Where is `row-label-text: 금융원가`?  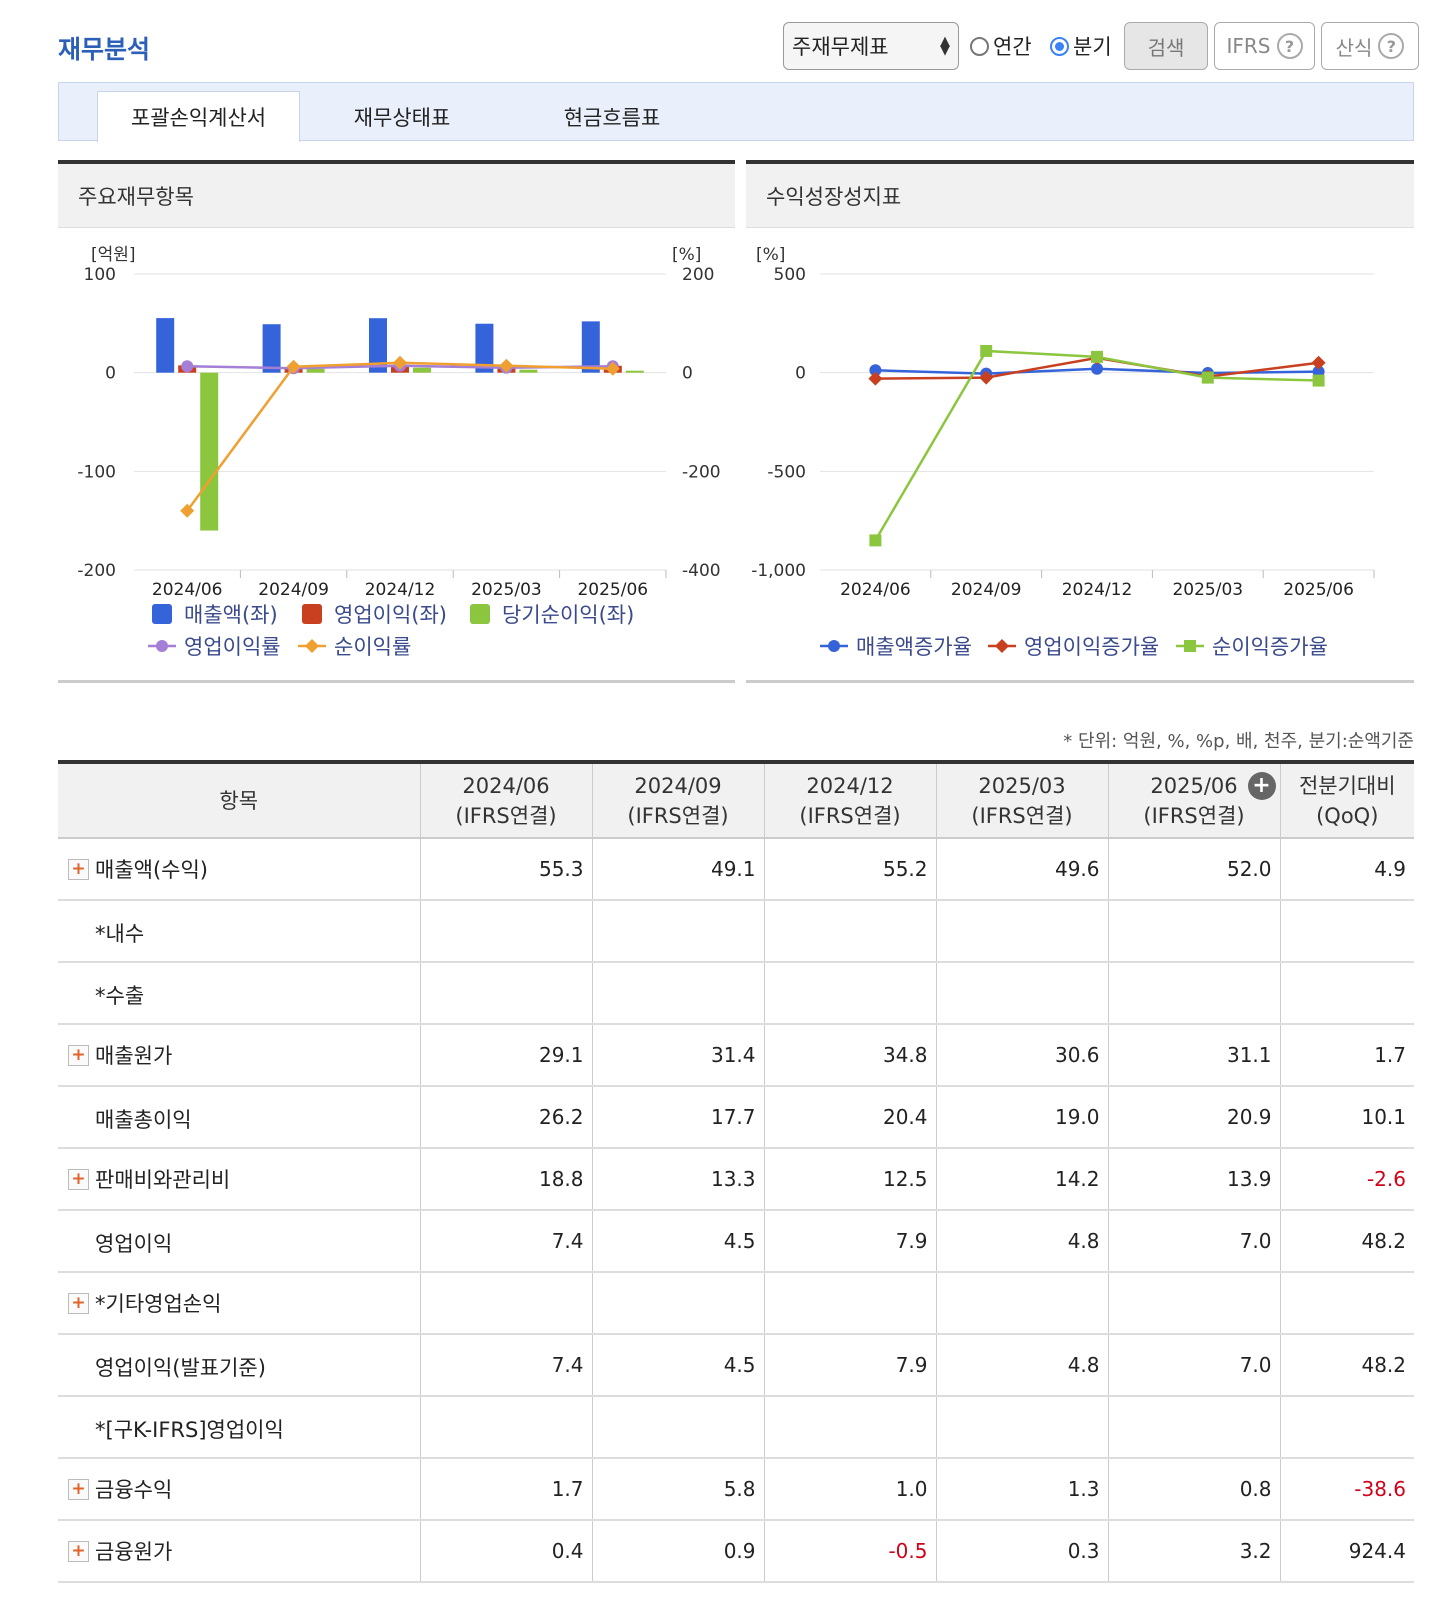
row-label-text: 금융원가 is located at coordinates (134, 1552).